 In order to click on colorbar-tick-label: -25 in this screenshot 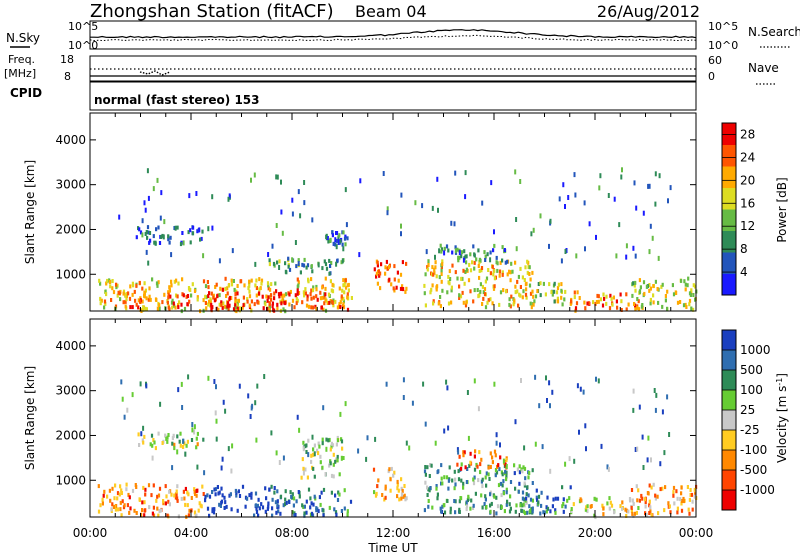, I will do `click(750, 430)`.